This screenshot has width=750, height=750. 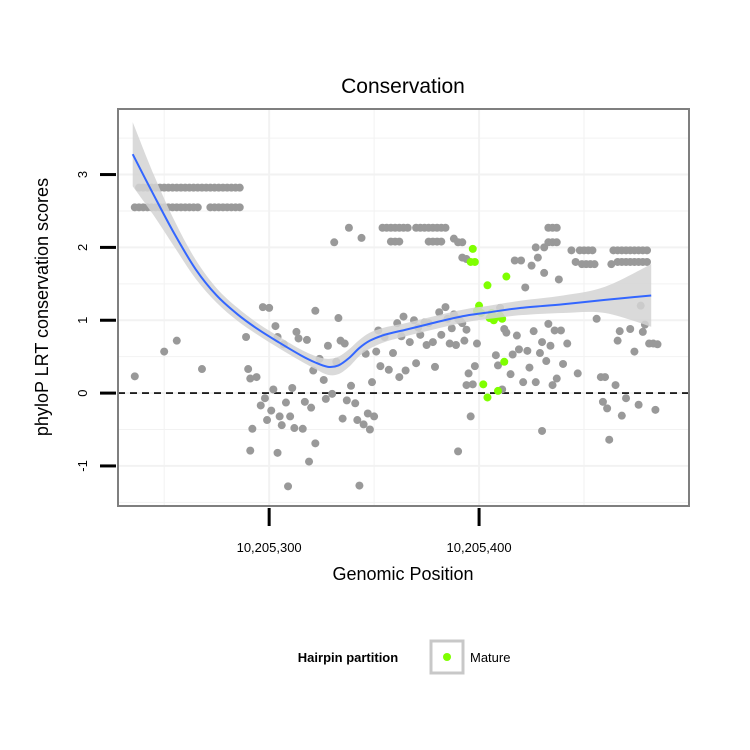 I want to click on legend: Hairpin partition Mature, so click(x=404, y=657).